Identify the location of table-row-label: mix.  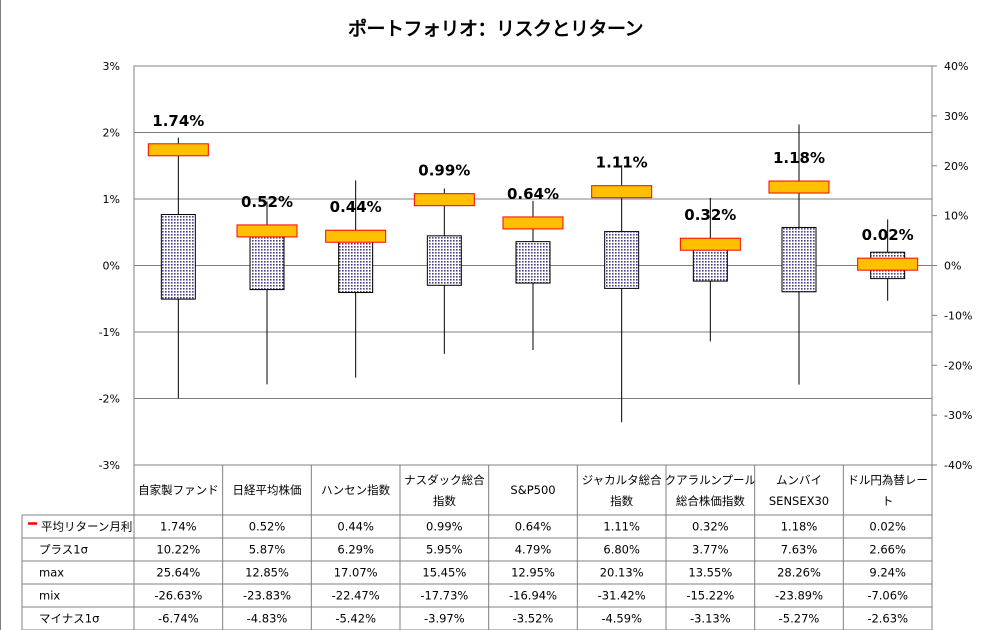
(49, 596).